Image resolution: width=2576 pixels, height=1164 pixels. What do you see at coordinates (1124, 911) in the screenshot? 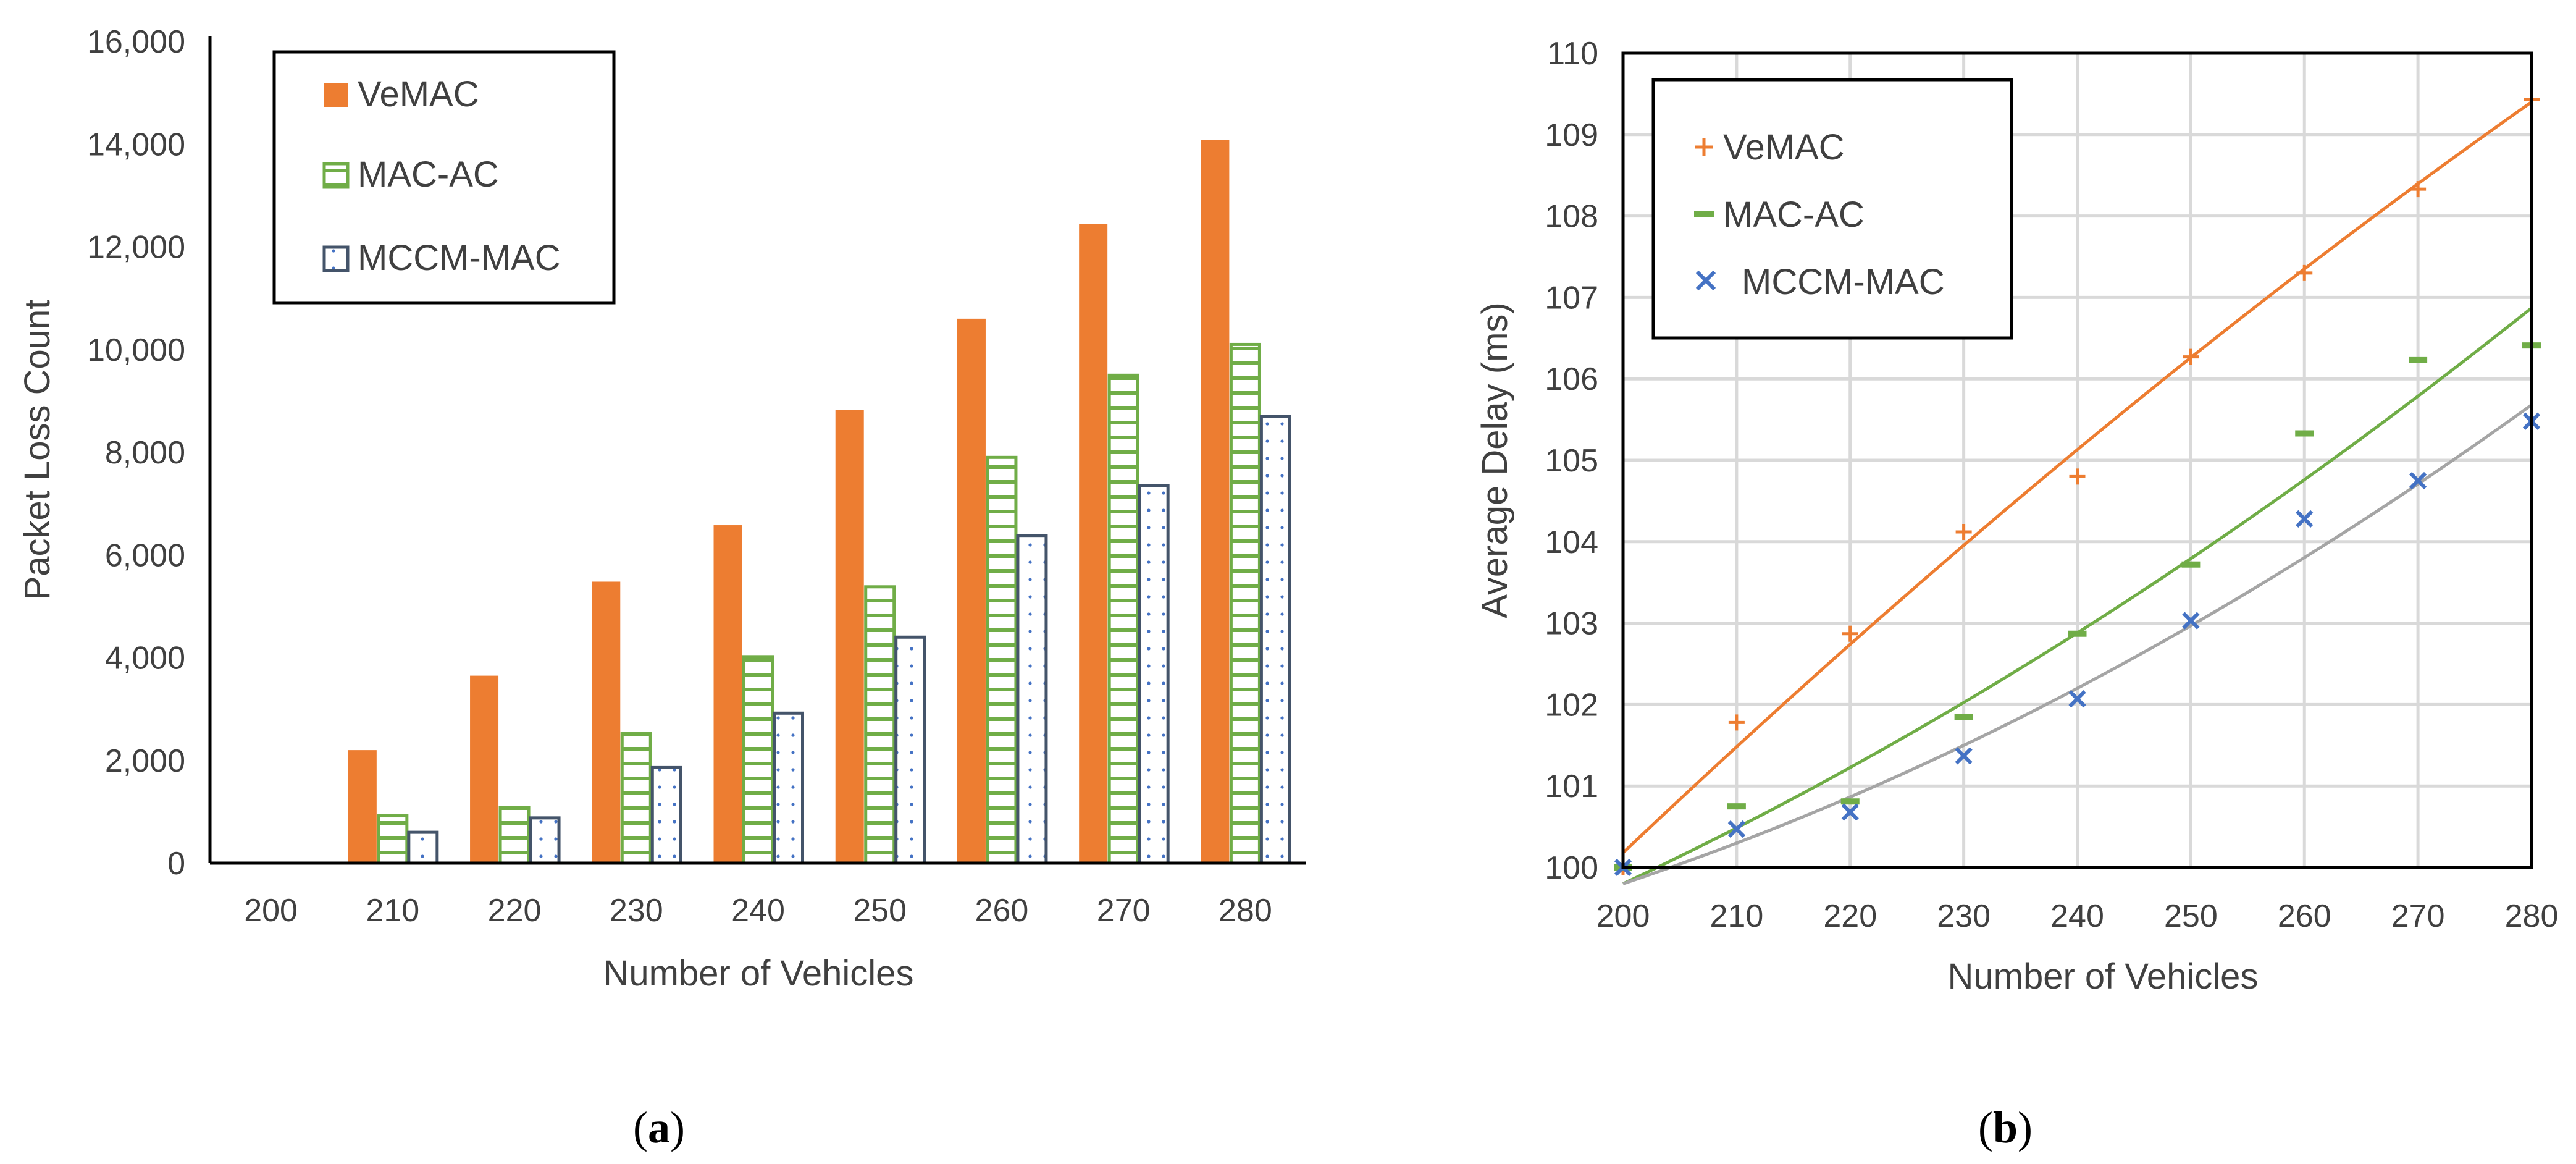
I see `x-tick-label: 270` at bounding box center [1124, 911].